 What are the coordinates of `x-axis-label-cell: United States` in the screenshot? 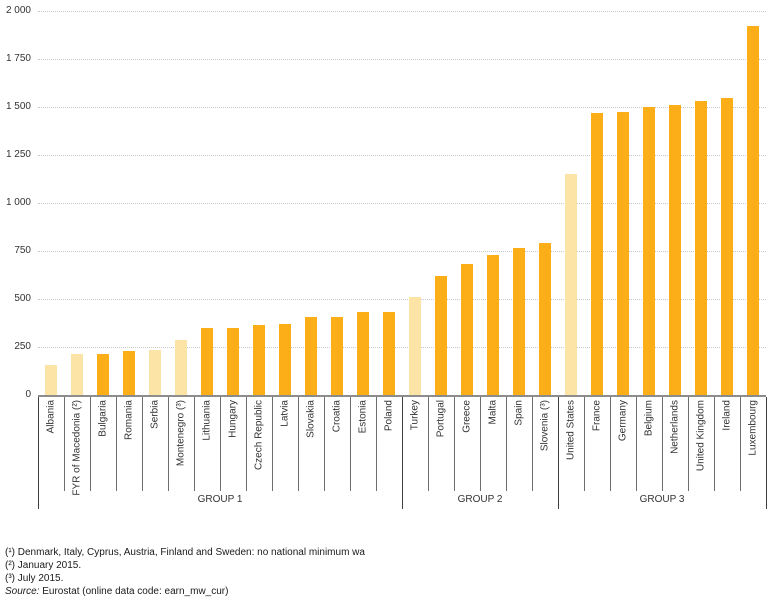 It's located at (571, 444).